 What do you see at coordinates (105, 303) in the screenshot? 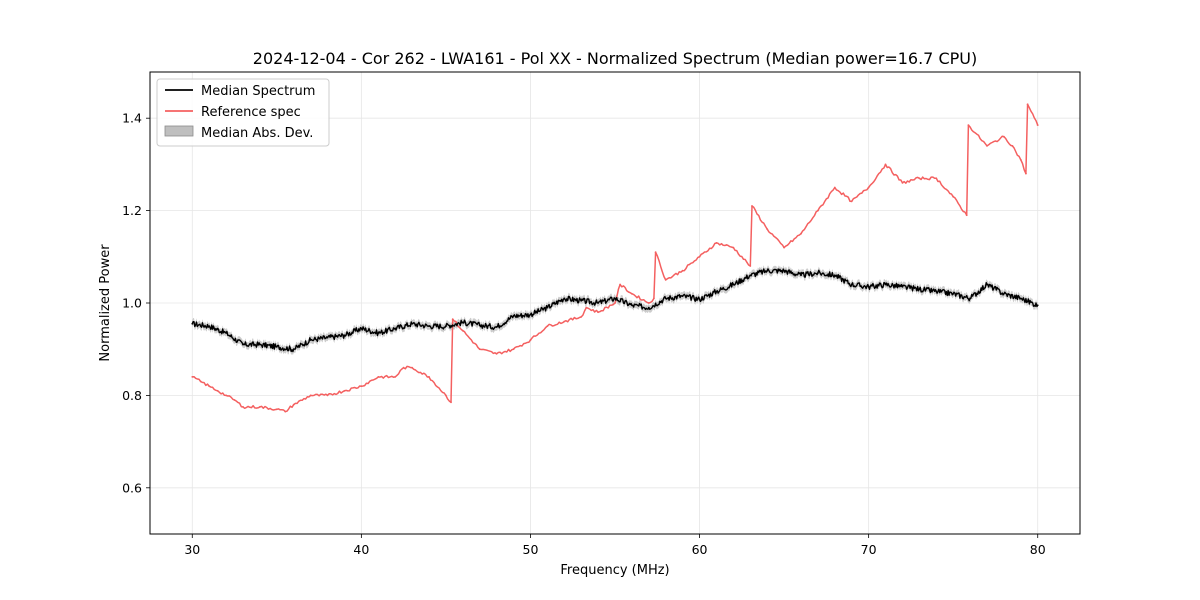
I see `y-axis-label: Normalized Power` at bounding box center [105, 303].